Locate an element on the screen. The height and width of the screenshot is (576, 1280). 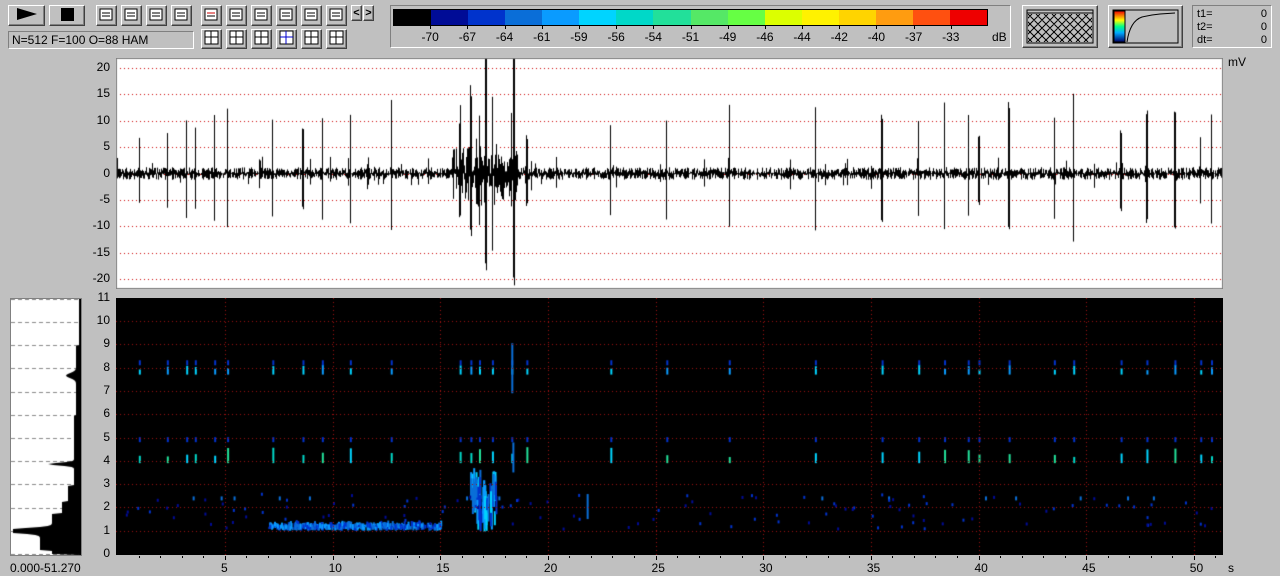
play-button is located at coordinates (26, 15).